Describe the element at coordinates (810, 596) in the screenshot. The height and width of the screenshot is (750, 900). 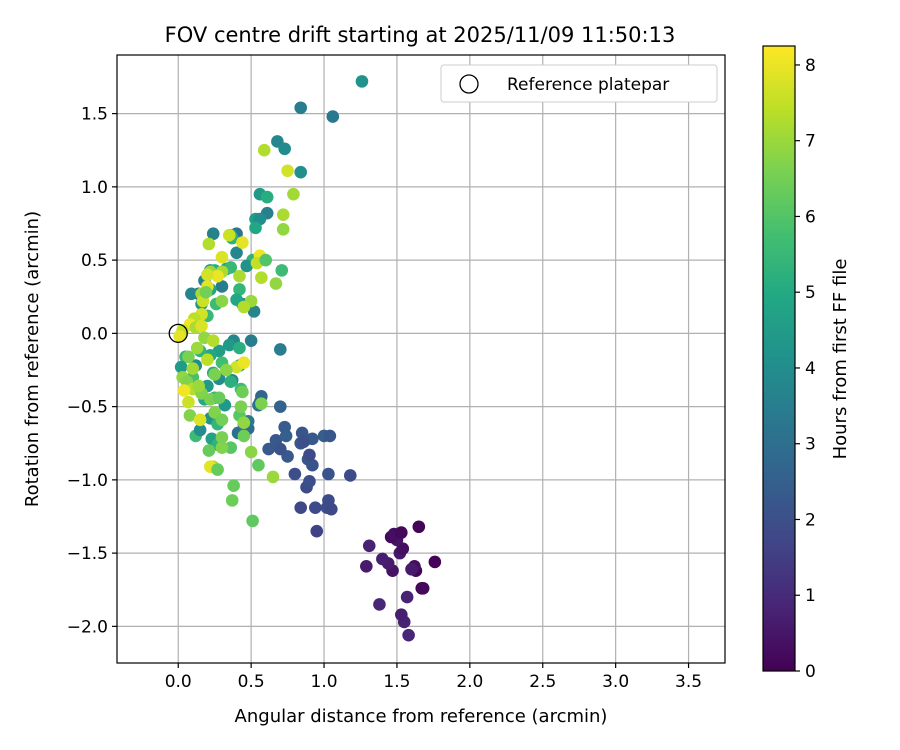
I see `colorbar-tick-label: 1` at that location.